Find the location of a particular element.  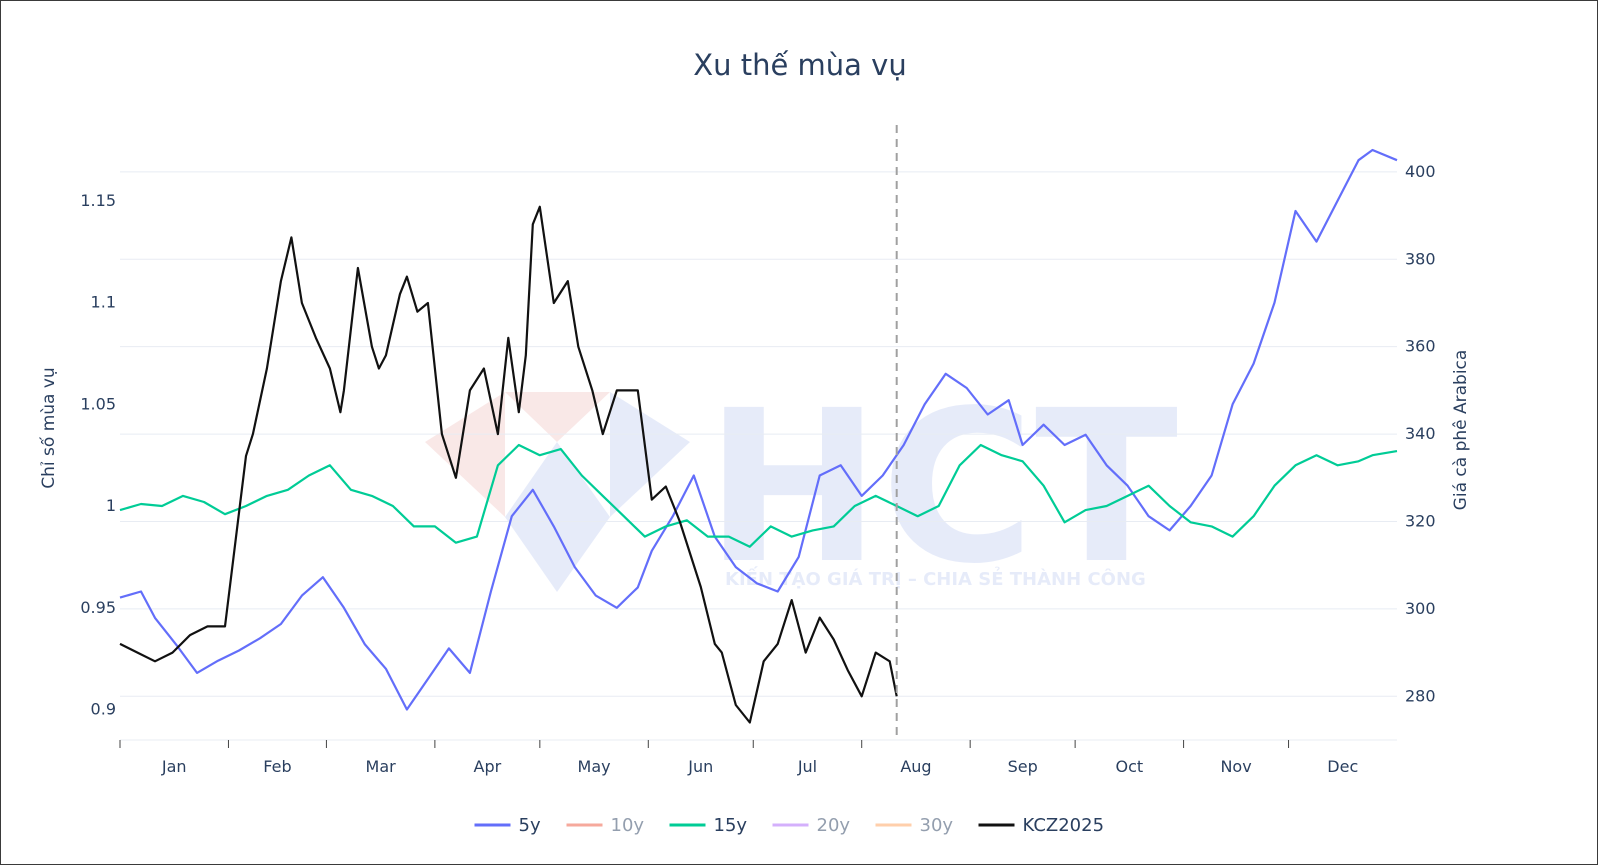

chart-title: Xu thế mùa vụ is located at coordinates (799, 65).